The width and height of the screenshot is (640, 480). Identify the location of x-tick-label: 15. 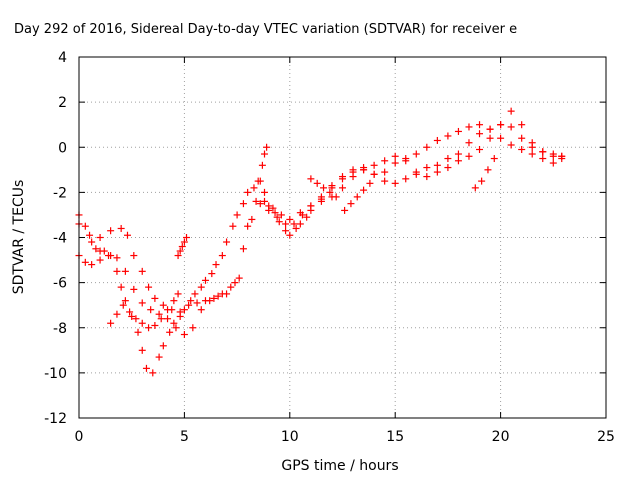
(395, 437).